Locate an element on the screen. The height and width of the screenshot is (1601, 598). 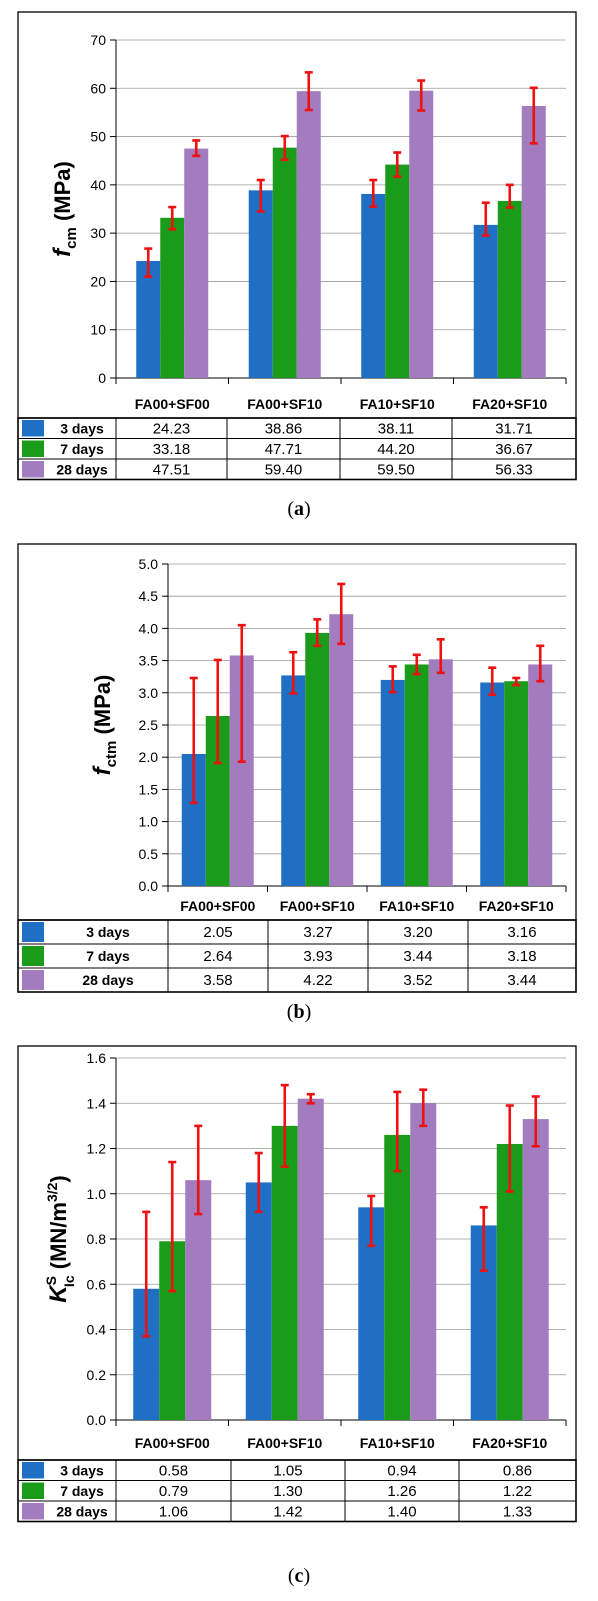
chart-c-category-label: FA10+SF10 is located at coordinates (397, 1443).